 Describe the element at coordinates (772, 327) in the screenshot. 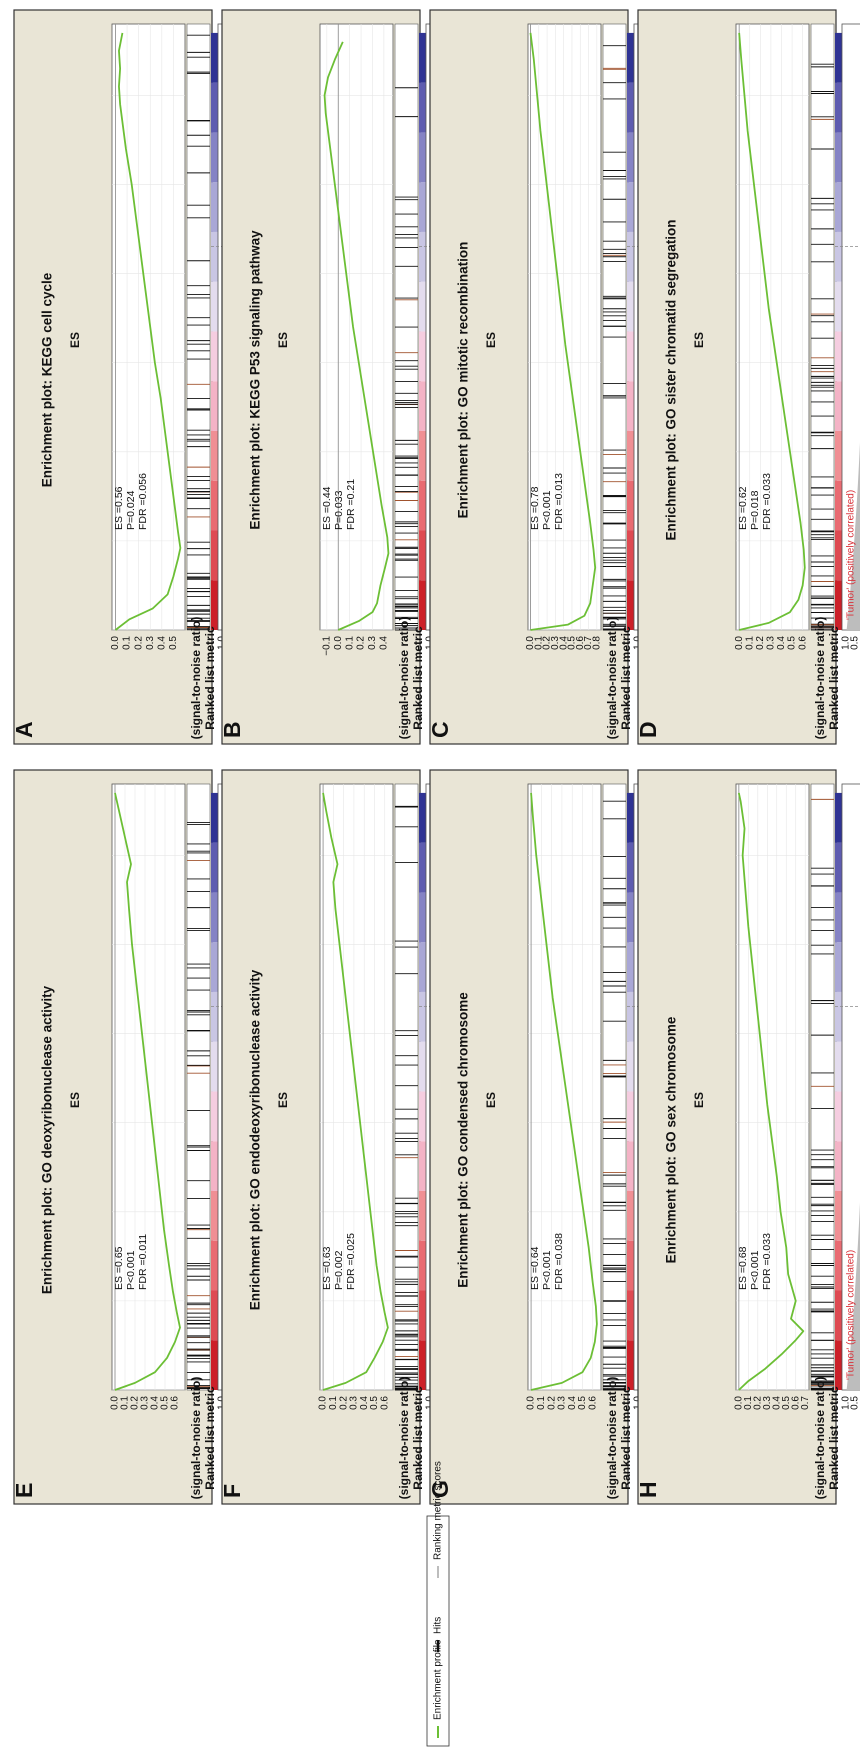

I see `es-plot-area` at that location.